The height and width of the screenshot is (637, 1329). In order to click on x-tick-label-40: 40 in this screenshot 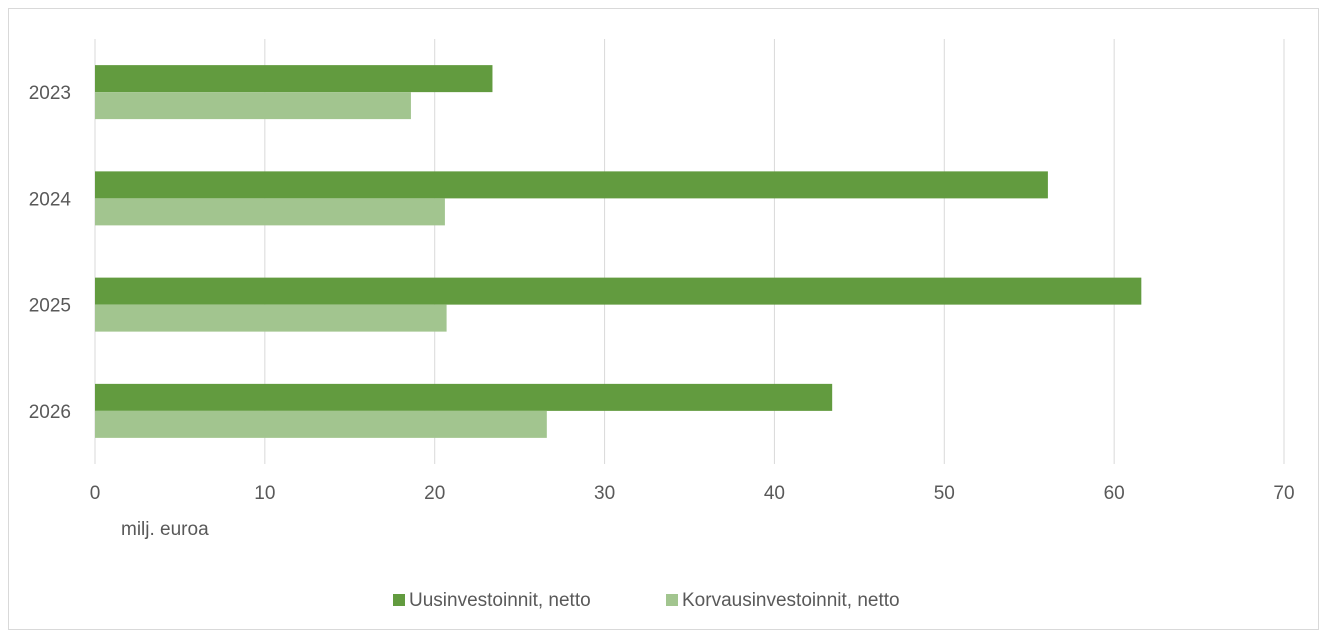, I will do `click(774, 493)`.